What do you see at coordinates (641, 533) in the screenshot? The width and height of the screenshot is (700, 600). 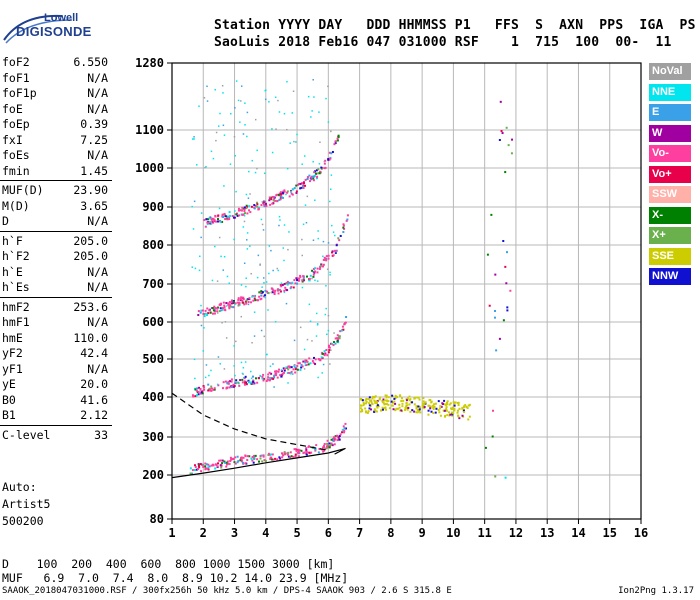 I see `x-tick-label: 16` at bounding box center [641, 533].